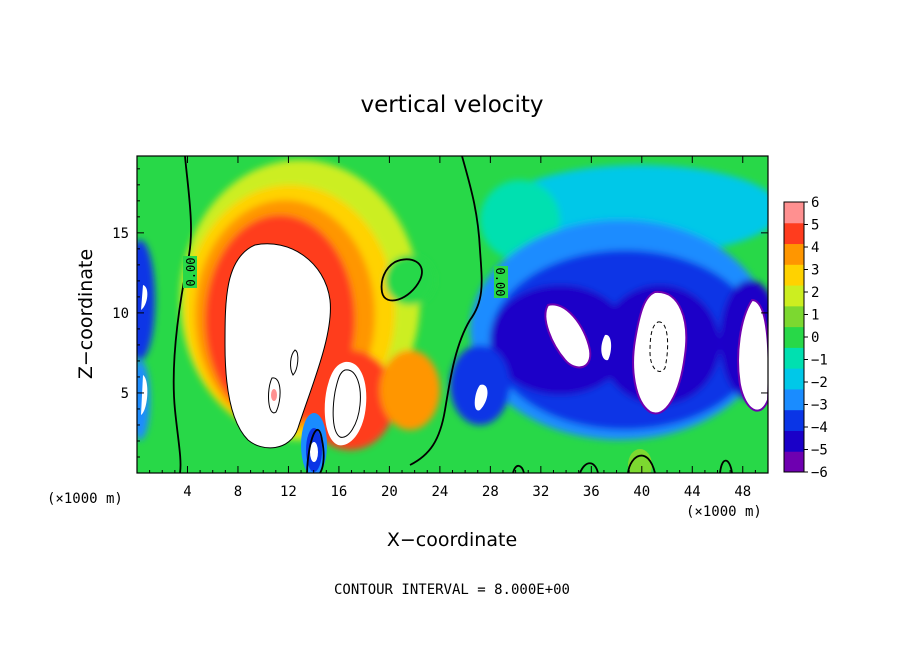 The height and width of the screenshot is (654, 904). I want to click on x-tick-label: 36, so click(591, 492).